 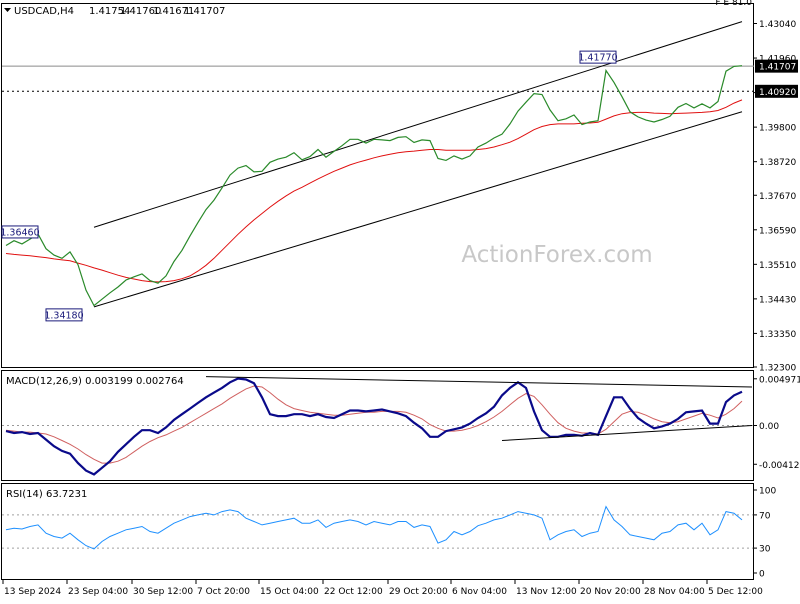 What do you see at coordinates (479, 592) in the screenshot?
I see `xtick-label: 6 Nov 04:00` at bounding box center [479, 592].